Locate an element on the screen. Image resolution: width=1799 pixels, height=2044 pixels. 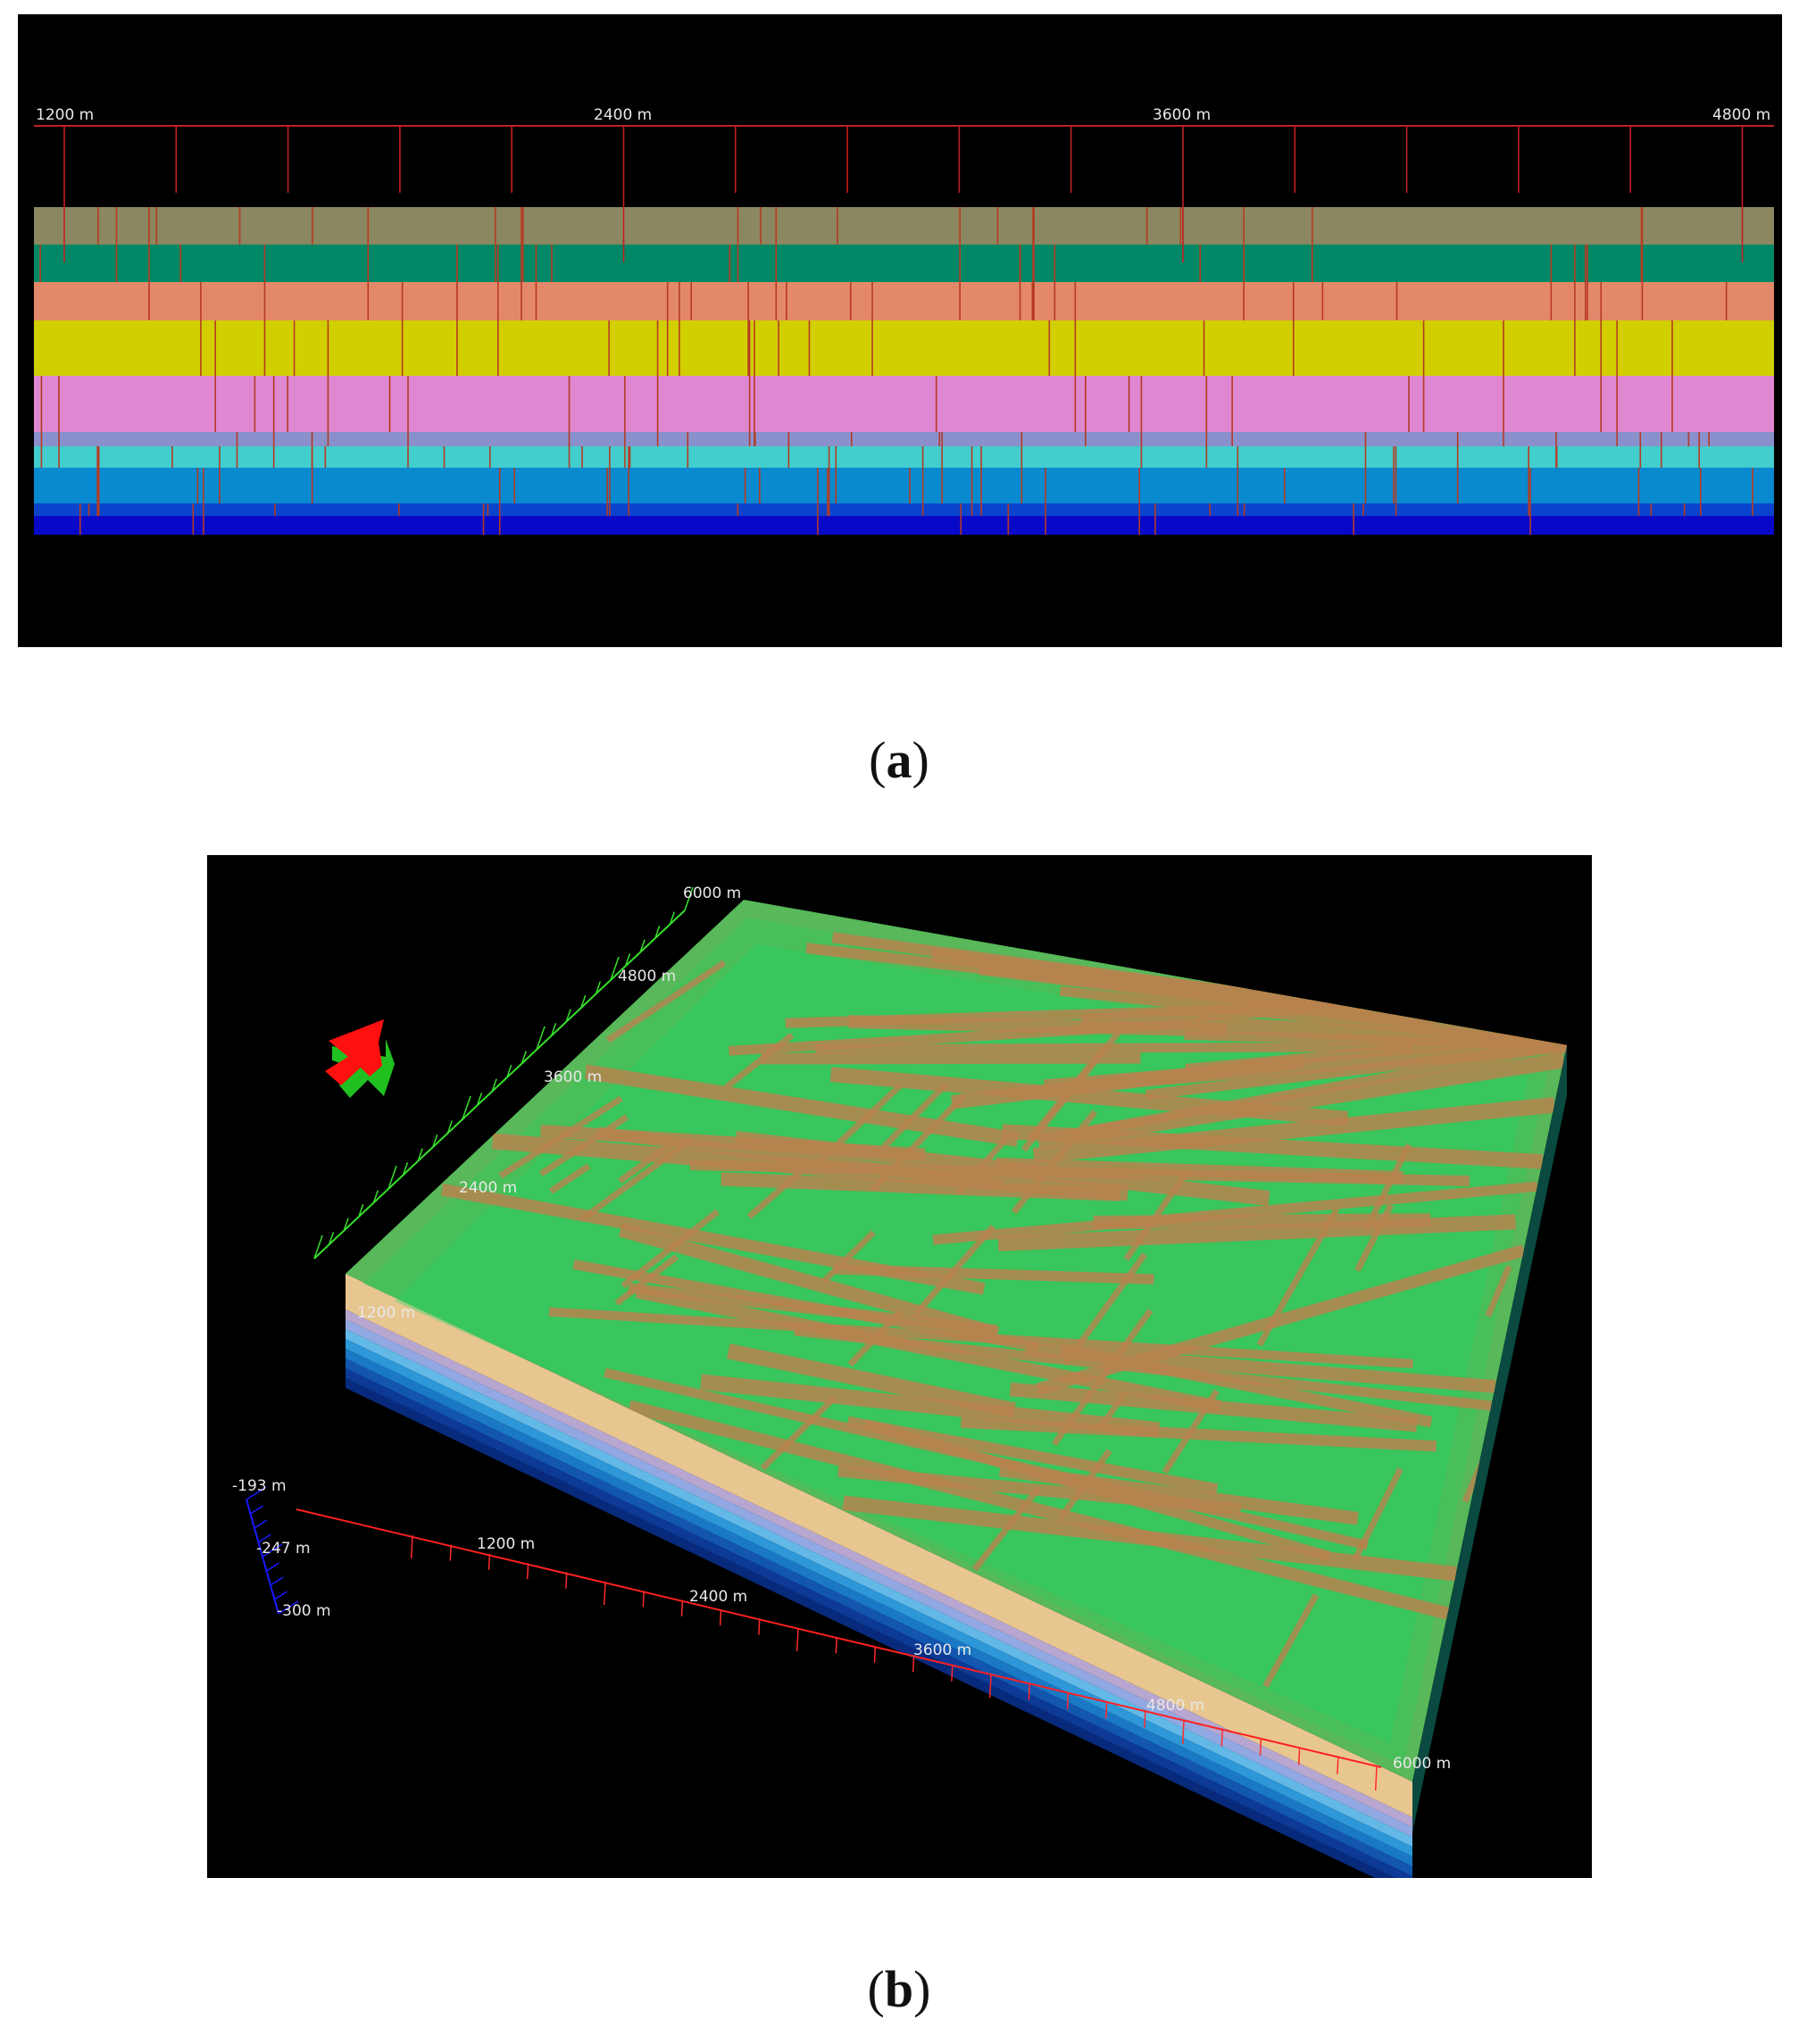
caption-a: (a) is located at coordinates (899, 760).